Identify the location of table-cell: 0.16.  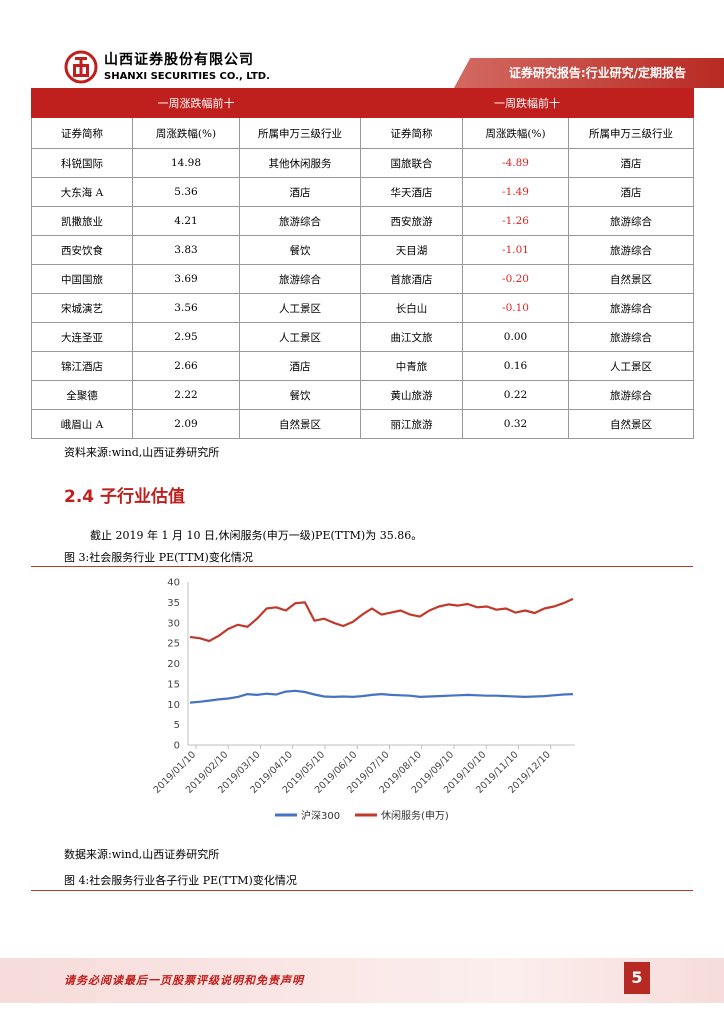
(515, 366).